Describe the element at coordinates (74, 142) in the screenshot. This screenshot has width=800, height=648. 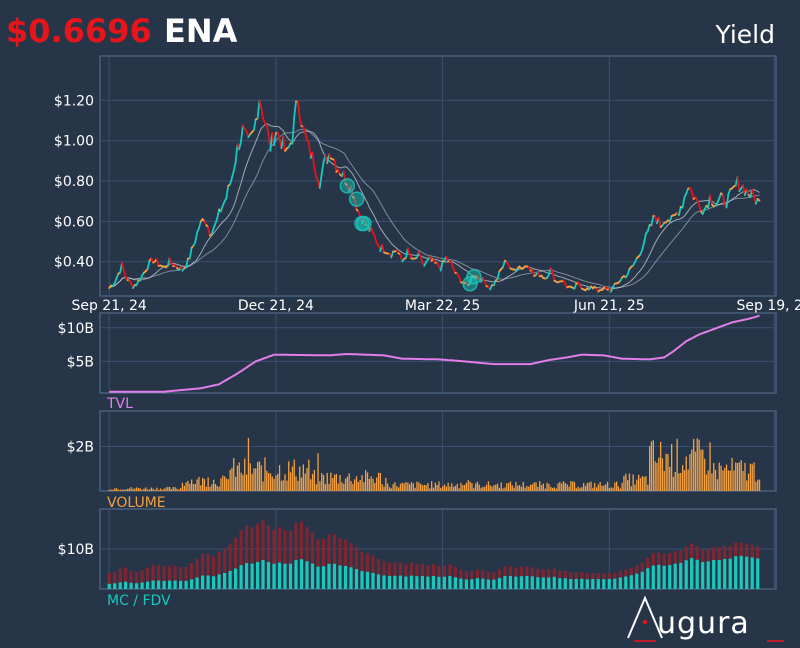
I see `price-y-tick: $1.00` at that location.